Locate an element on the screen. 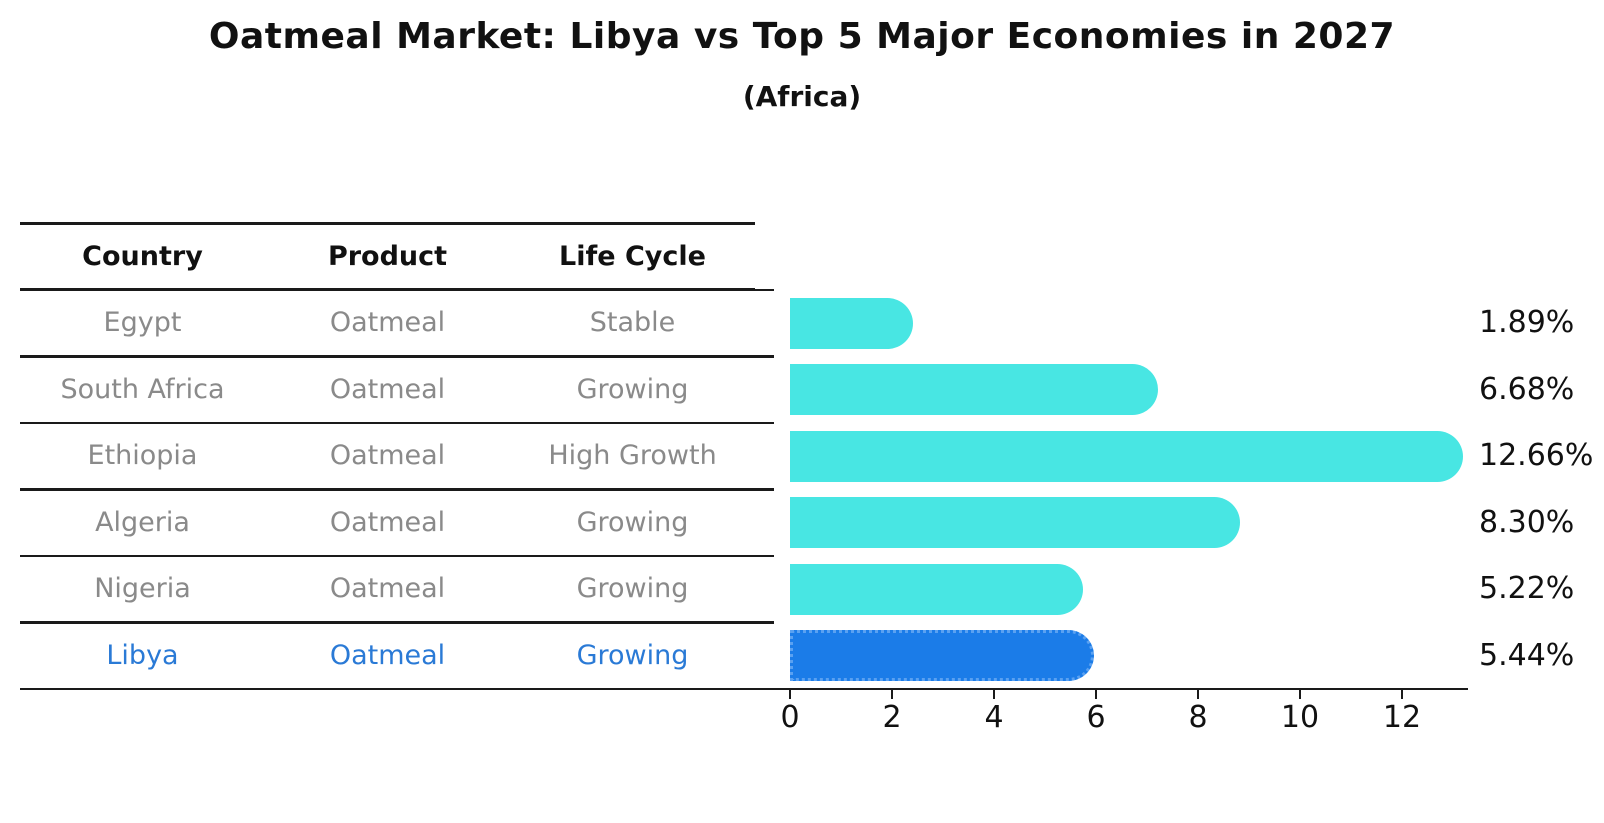  table-row: Ethiopia Oatmeal High Growth is located at coordinates (387, 456).